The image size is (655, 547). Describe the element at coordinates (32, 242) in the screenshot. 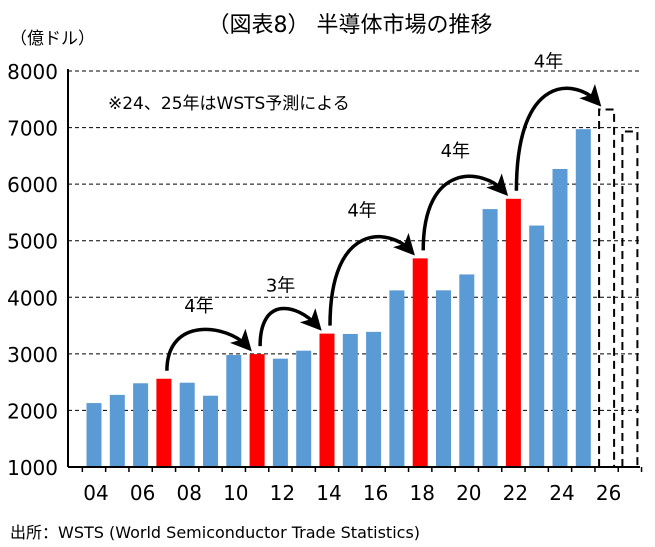

I see `y-tick-label: 5000` at that location.